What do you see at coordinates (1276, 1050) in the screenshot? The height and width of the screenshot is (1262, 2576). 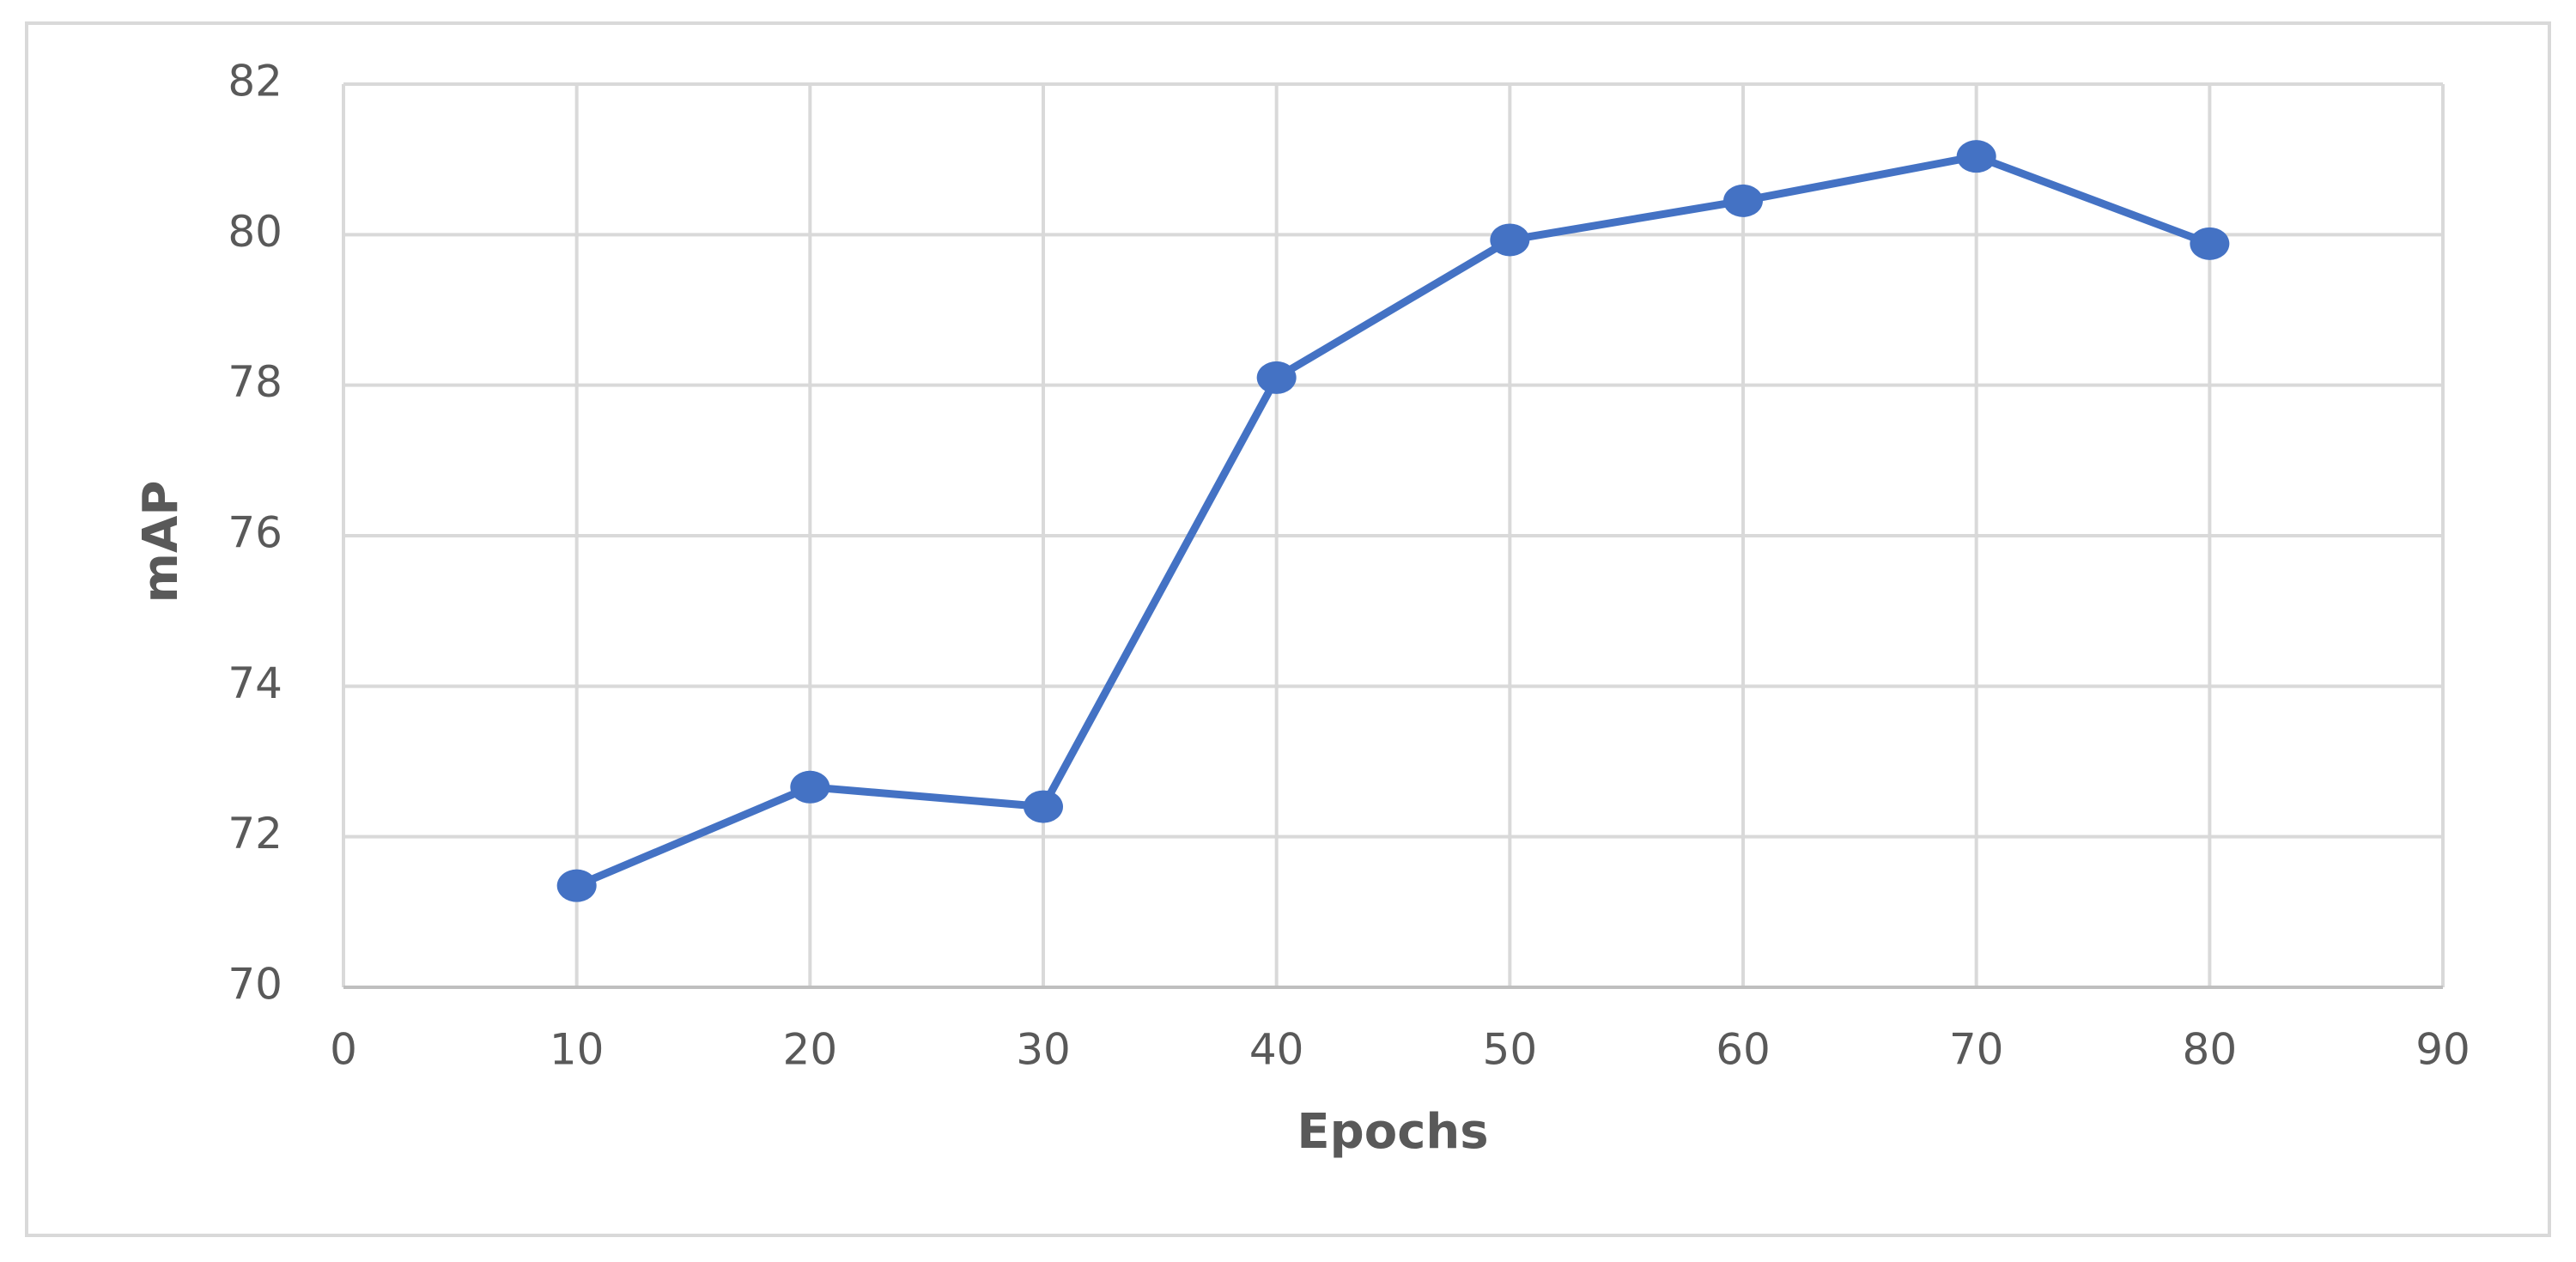 I see `x-tick-label: 40` at bounding box center [1276, 1050].